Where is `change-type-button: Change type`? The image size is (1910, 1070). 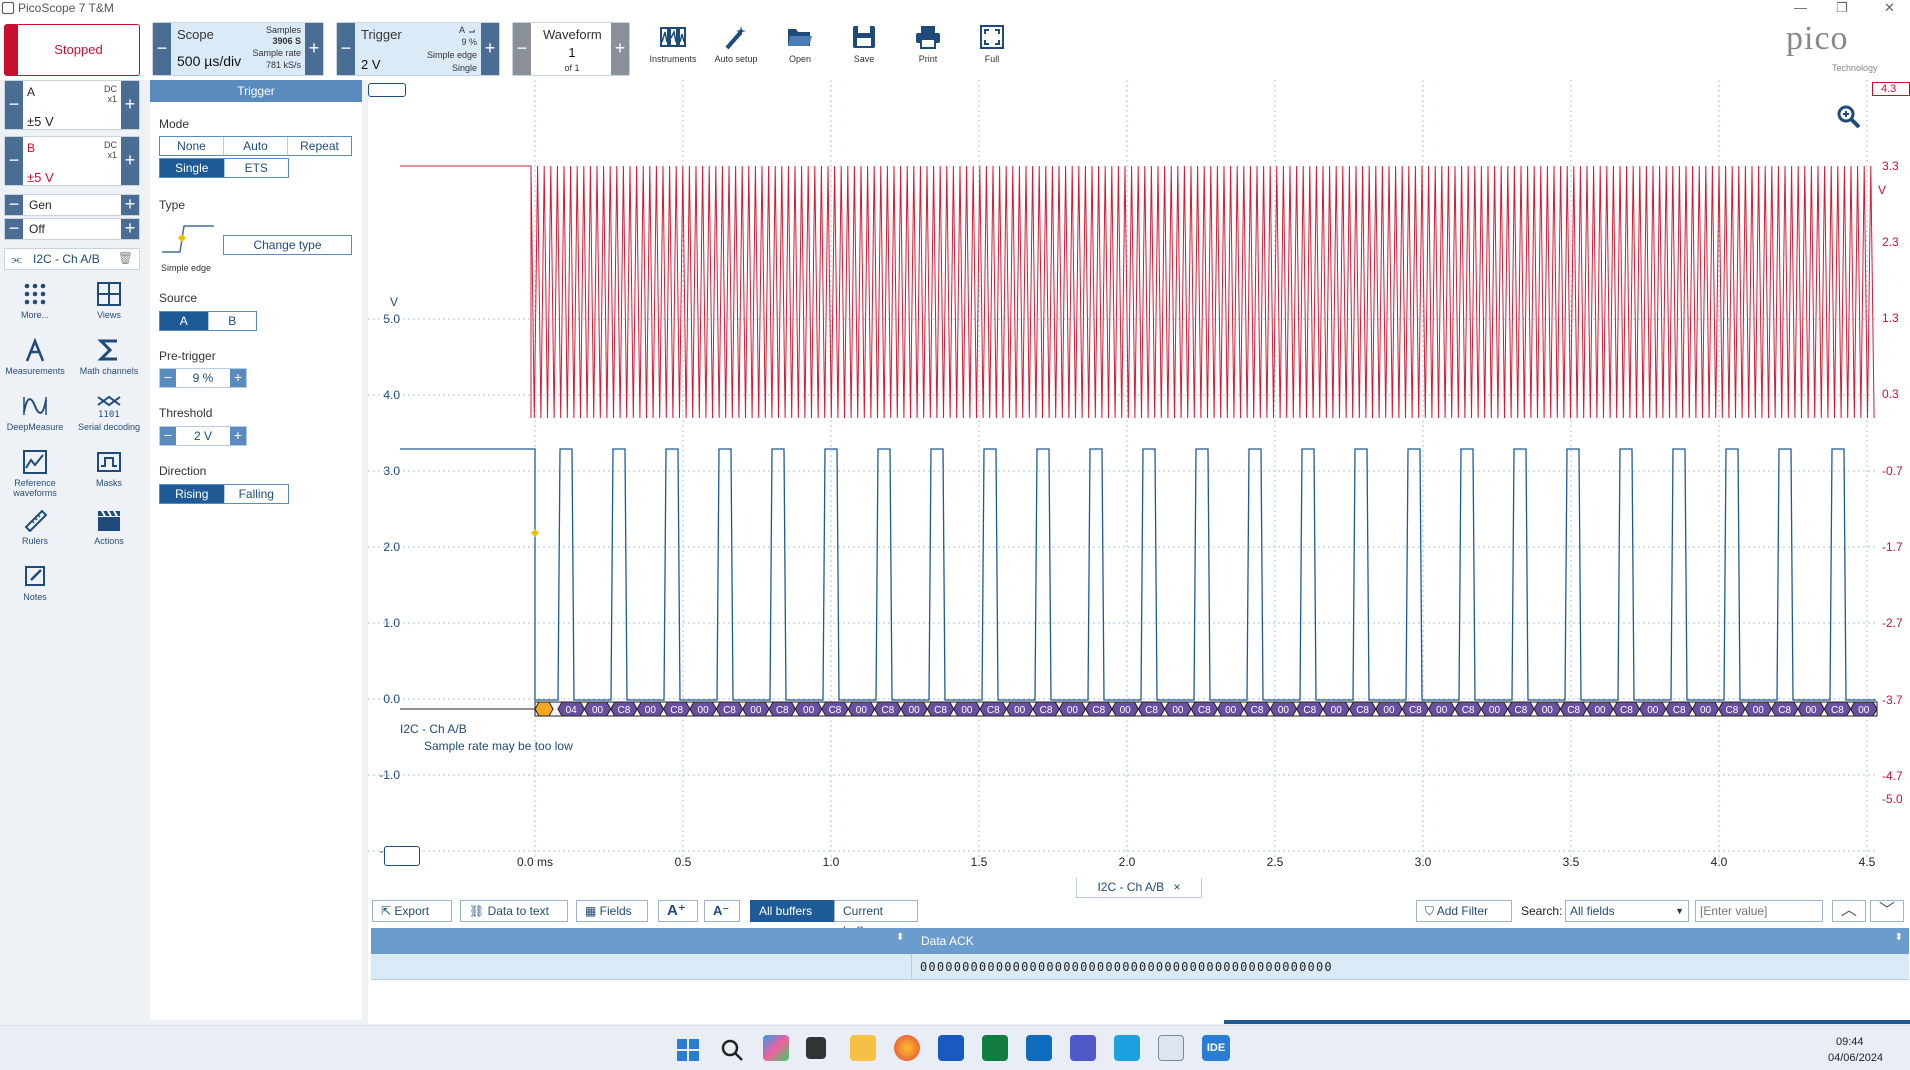 change-type-button: Change type is located at coordinates (287, 245).